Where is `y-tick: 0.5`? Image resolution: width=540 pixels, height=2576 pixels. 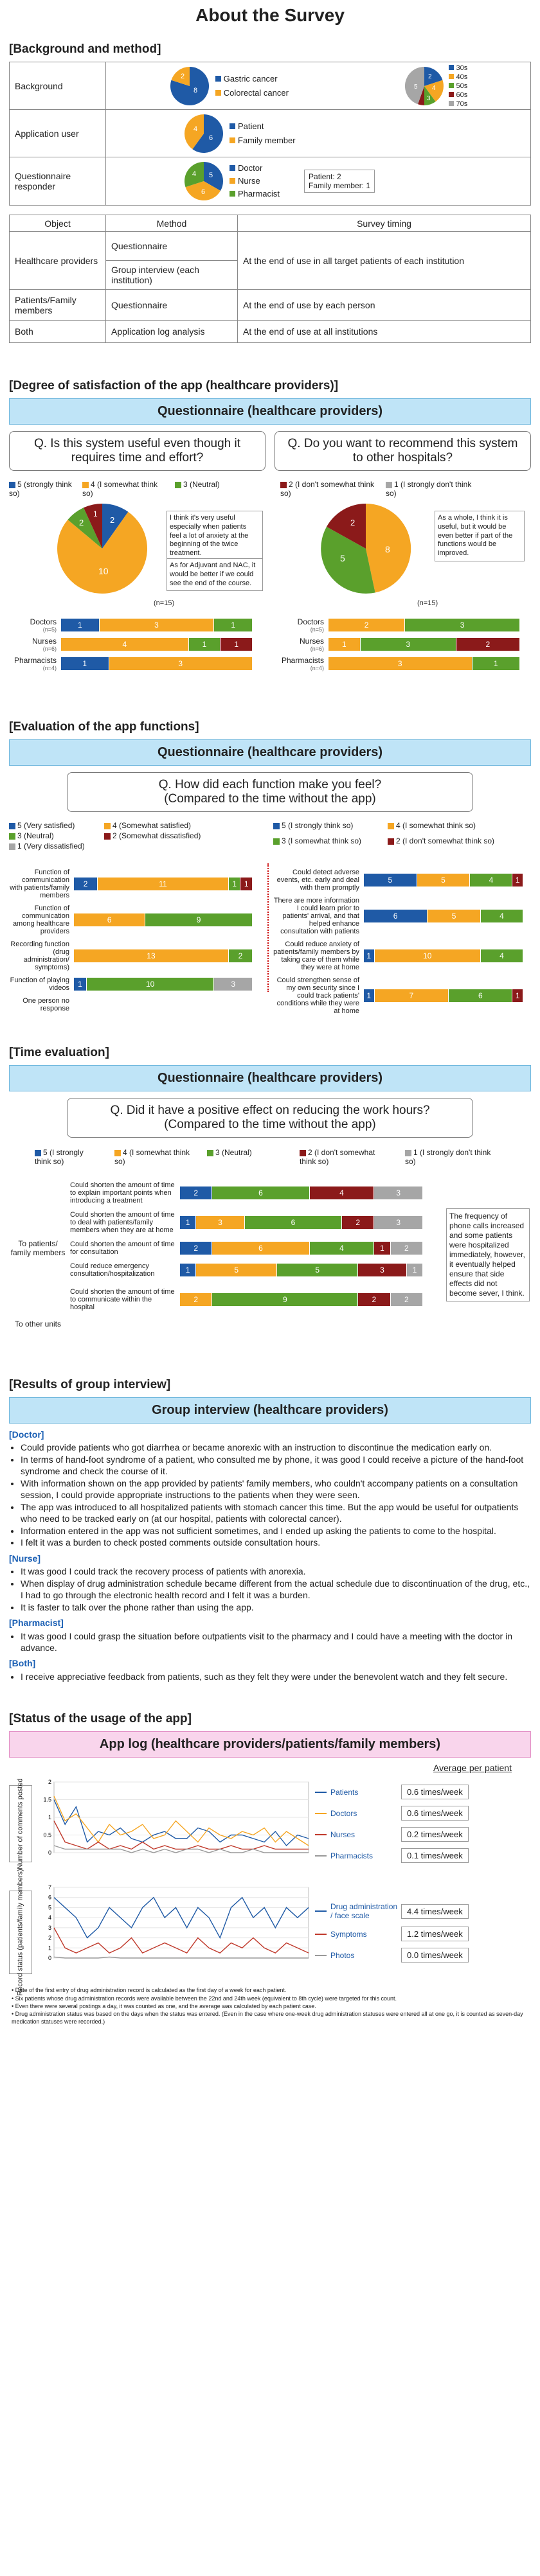
y-tick: 0.5 is located at coordinates (47, 1835).